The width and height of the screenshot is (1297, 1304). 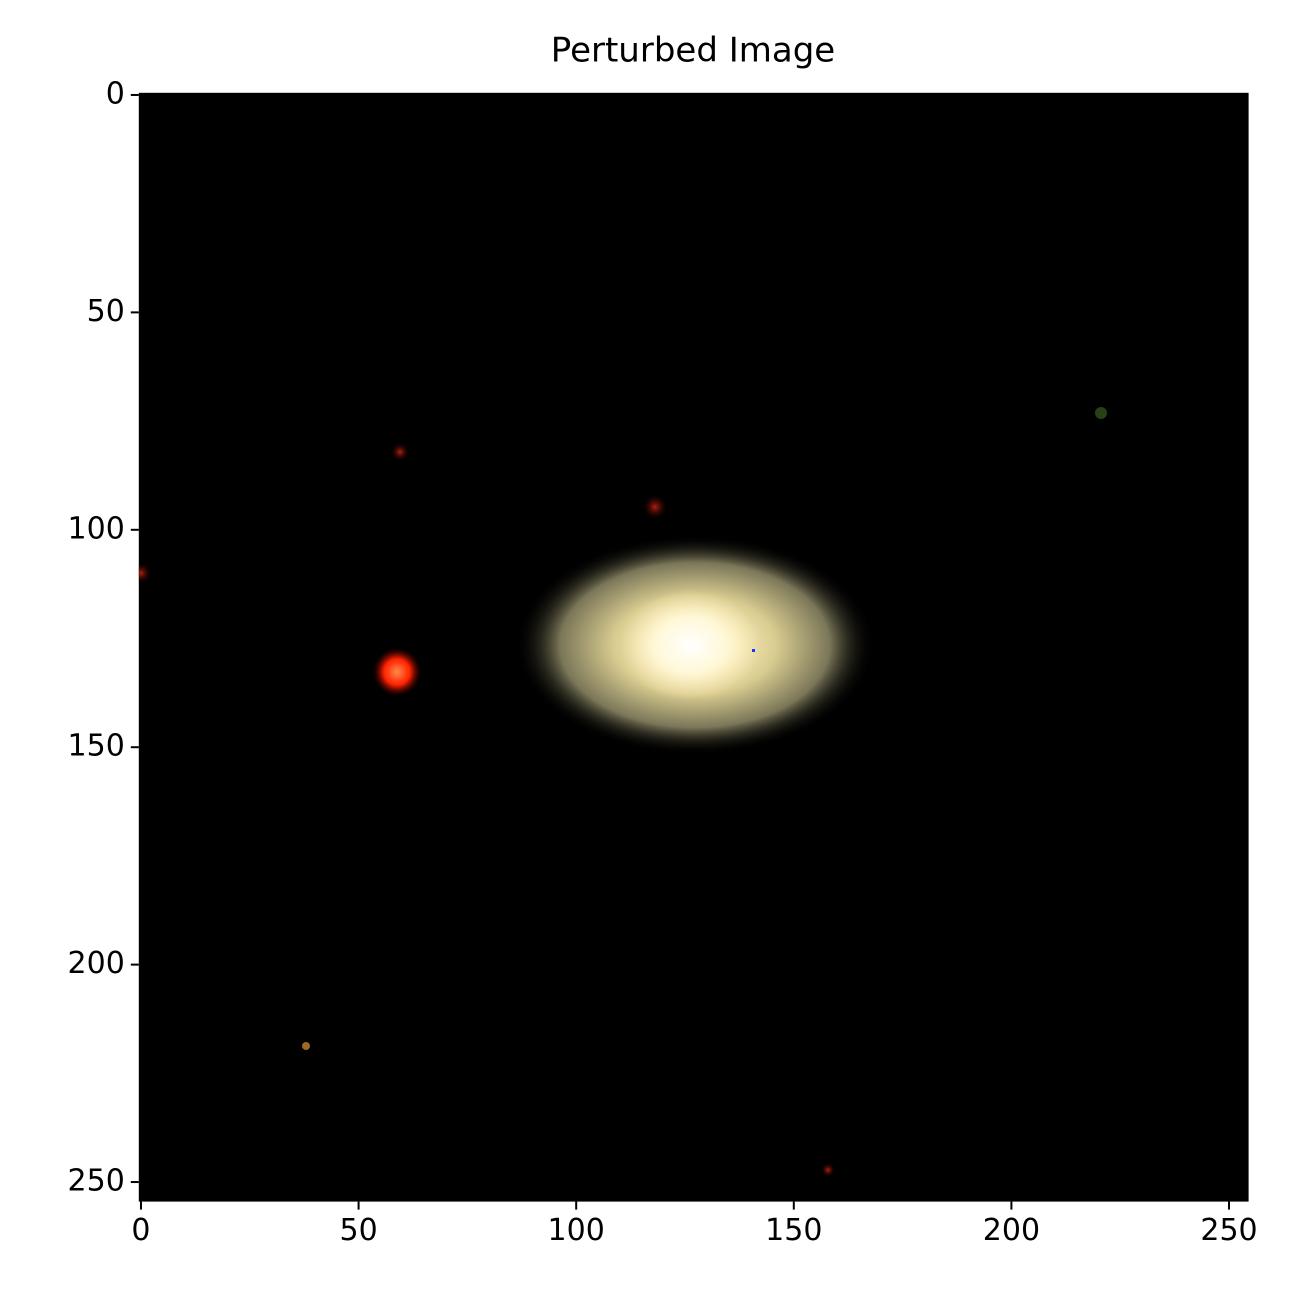 I want to click on y-tick-label: 100, so click(x=96, y=528).